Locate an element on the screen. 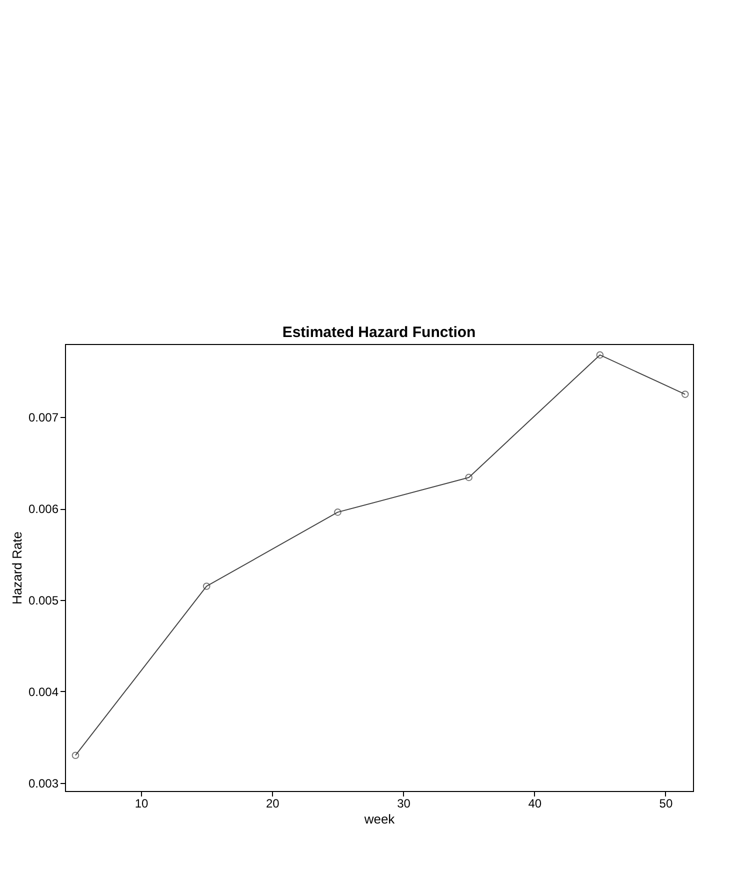  y-tick-label: 0.007 is located at coordinates (43, 417).